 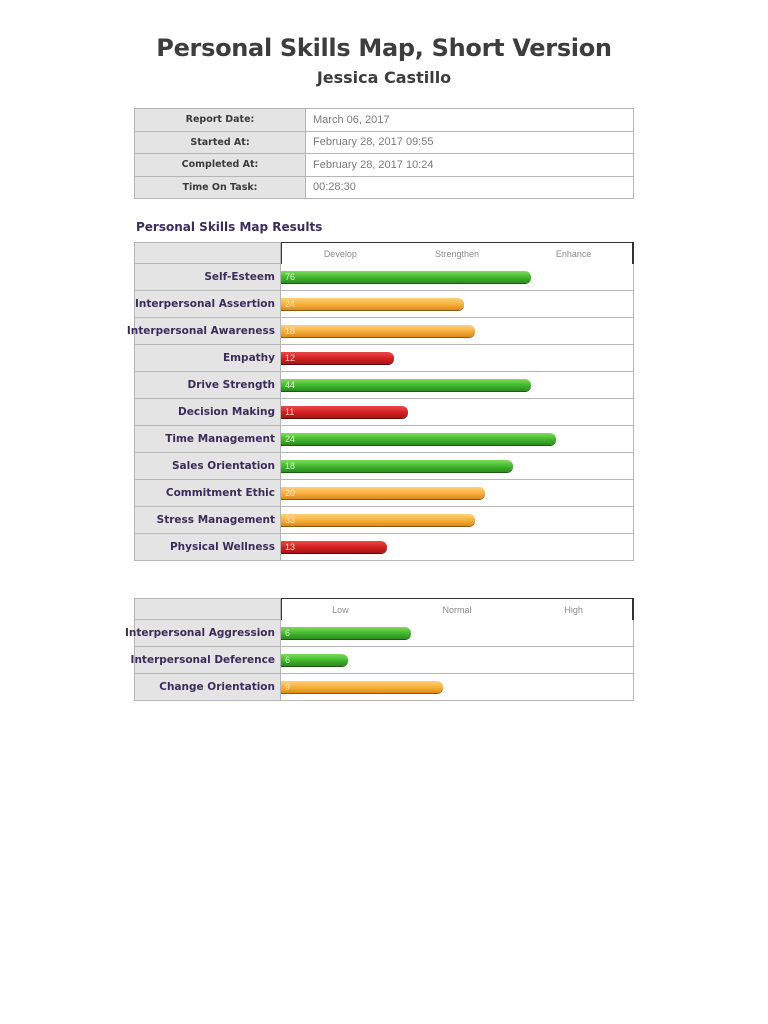 I want to click on info-row-completed-at: Completed At: February 28, 2017 10:24, so click(x=384, y=165).